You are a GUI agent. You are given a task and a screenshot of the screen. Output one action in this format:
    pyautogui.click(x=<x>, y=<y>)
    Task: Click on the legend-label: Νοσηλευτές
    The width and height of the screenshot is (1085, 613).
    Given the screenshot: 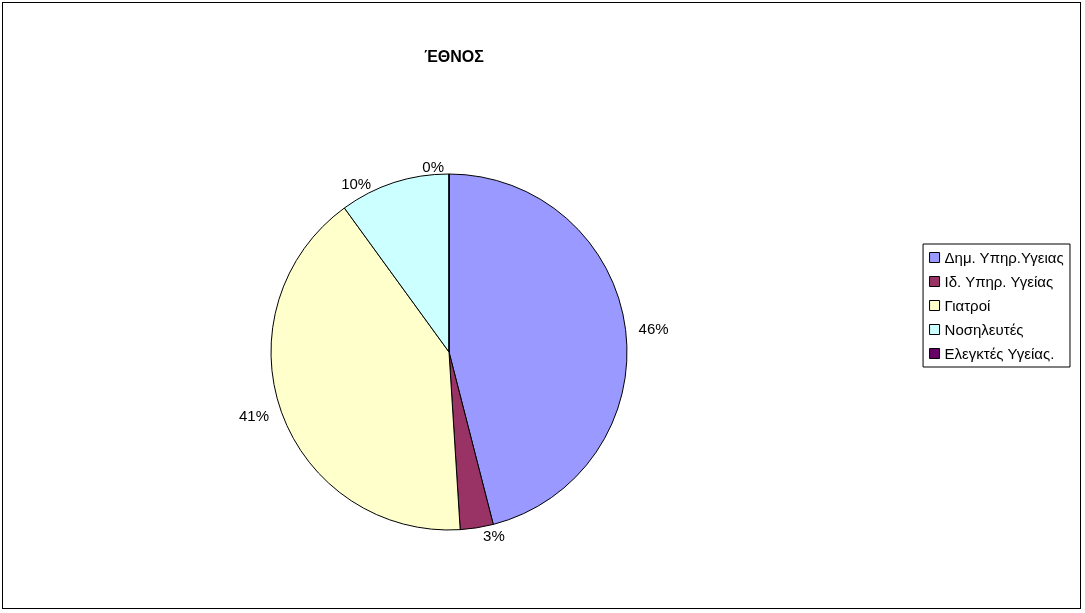 What is the action you would take?
    pyautogui.click(x=984, y=329)
    